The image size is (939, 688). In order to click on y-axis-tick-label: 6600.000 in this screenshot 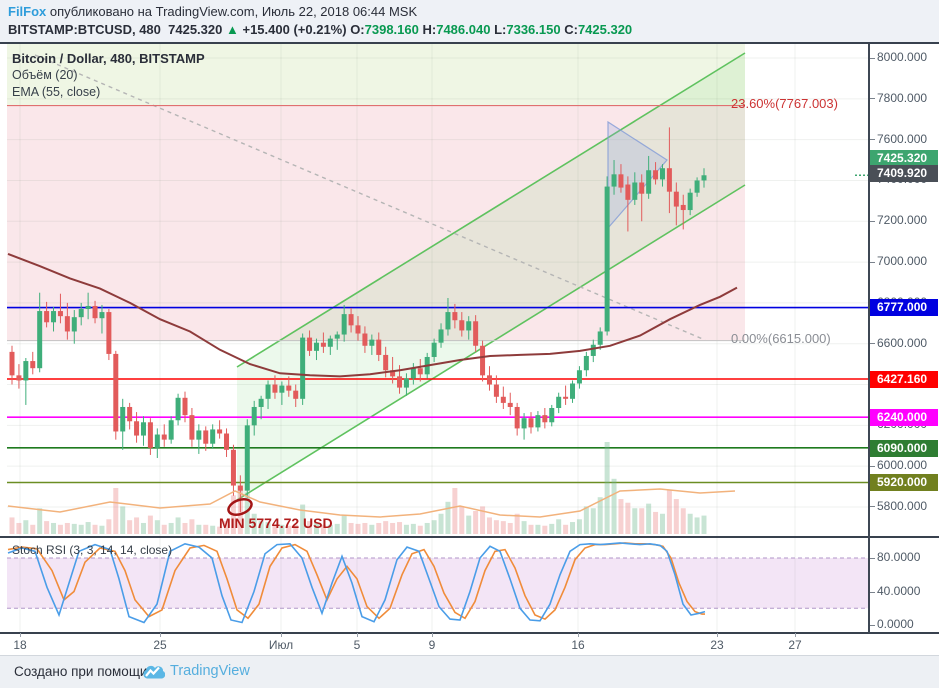, I will do `click(902, 342)`.